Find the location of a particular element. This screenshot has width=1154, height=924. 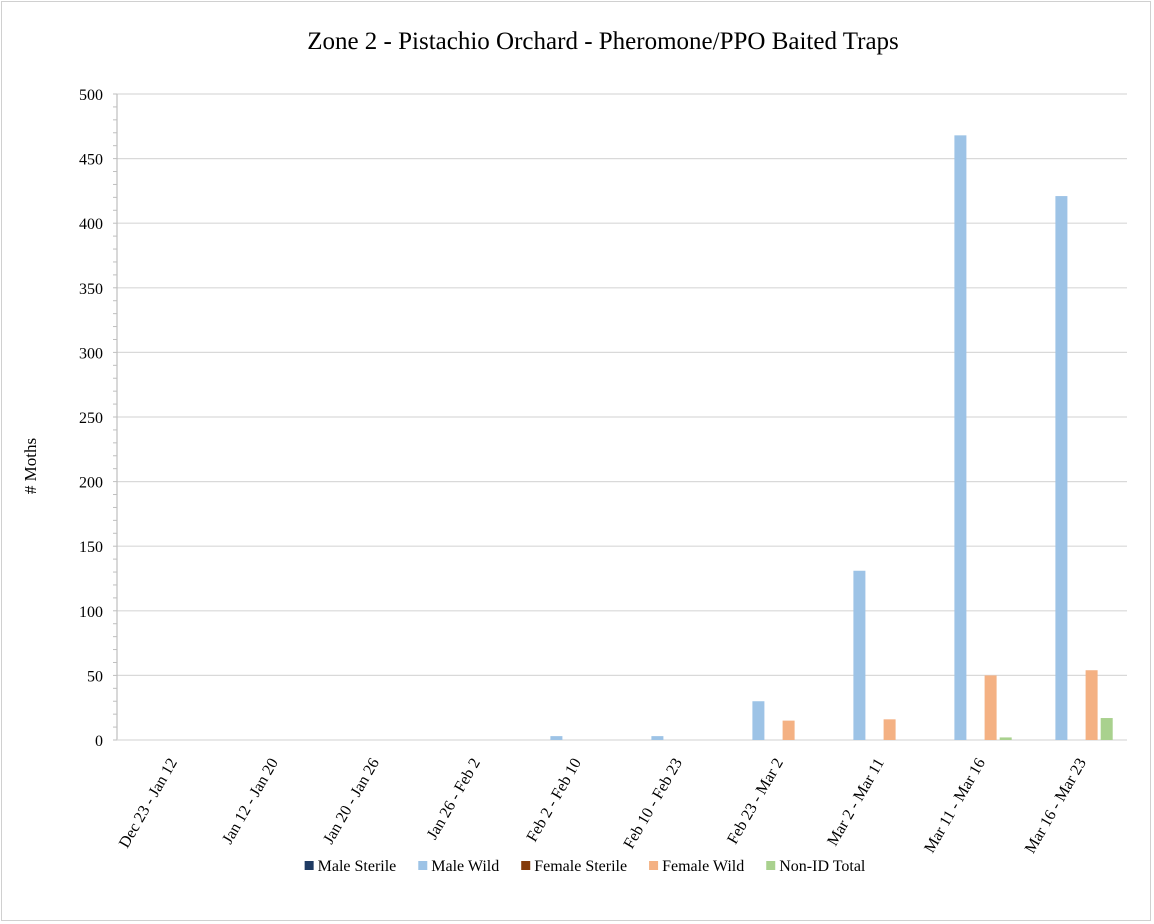

x-tick-label: Jan 12 - Jan 20 is located at coordinates (250, 802).